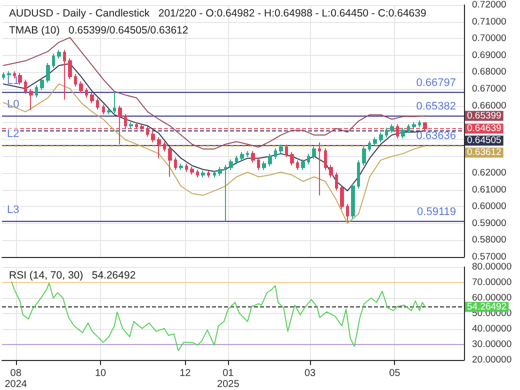 The height and width of the screenshot is (390, 520). What do you see at coordinates (492, 282) in the screenshot?
I see `y-tick-label: 70.00000` at bounding box center [492, 282].